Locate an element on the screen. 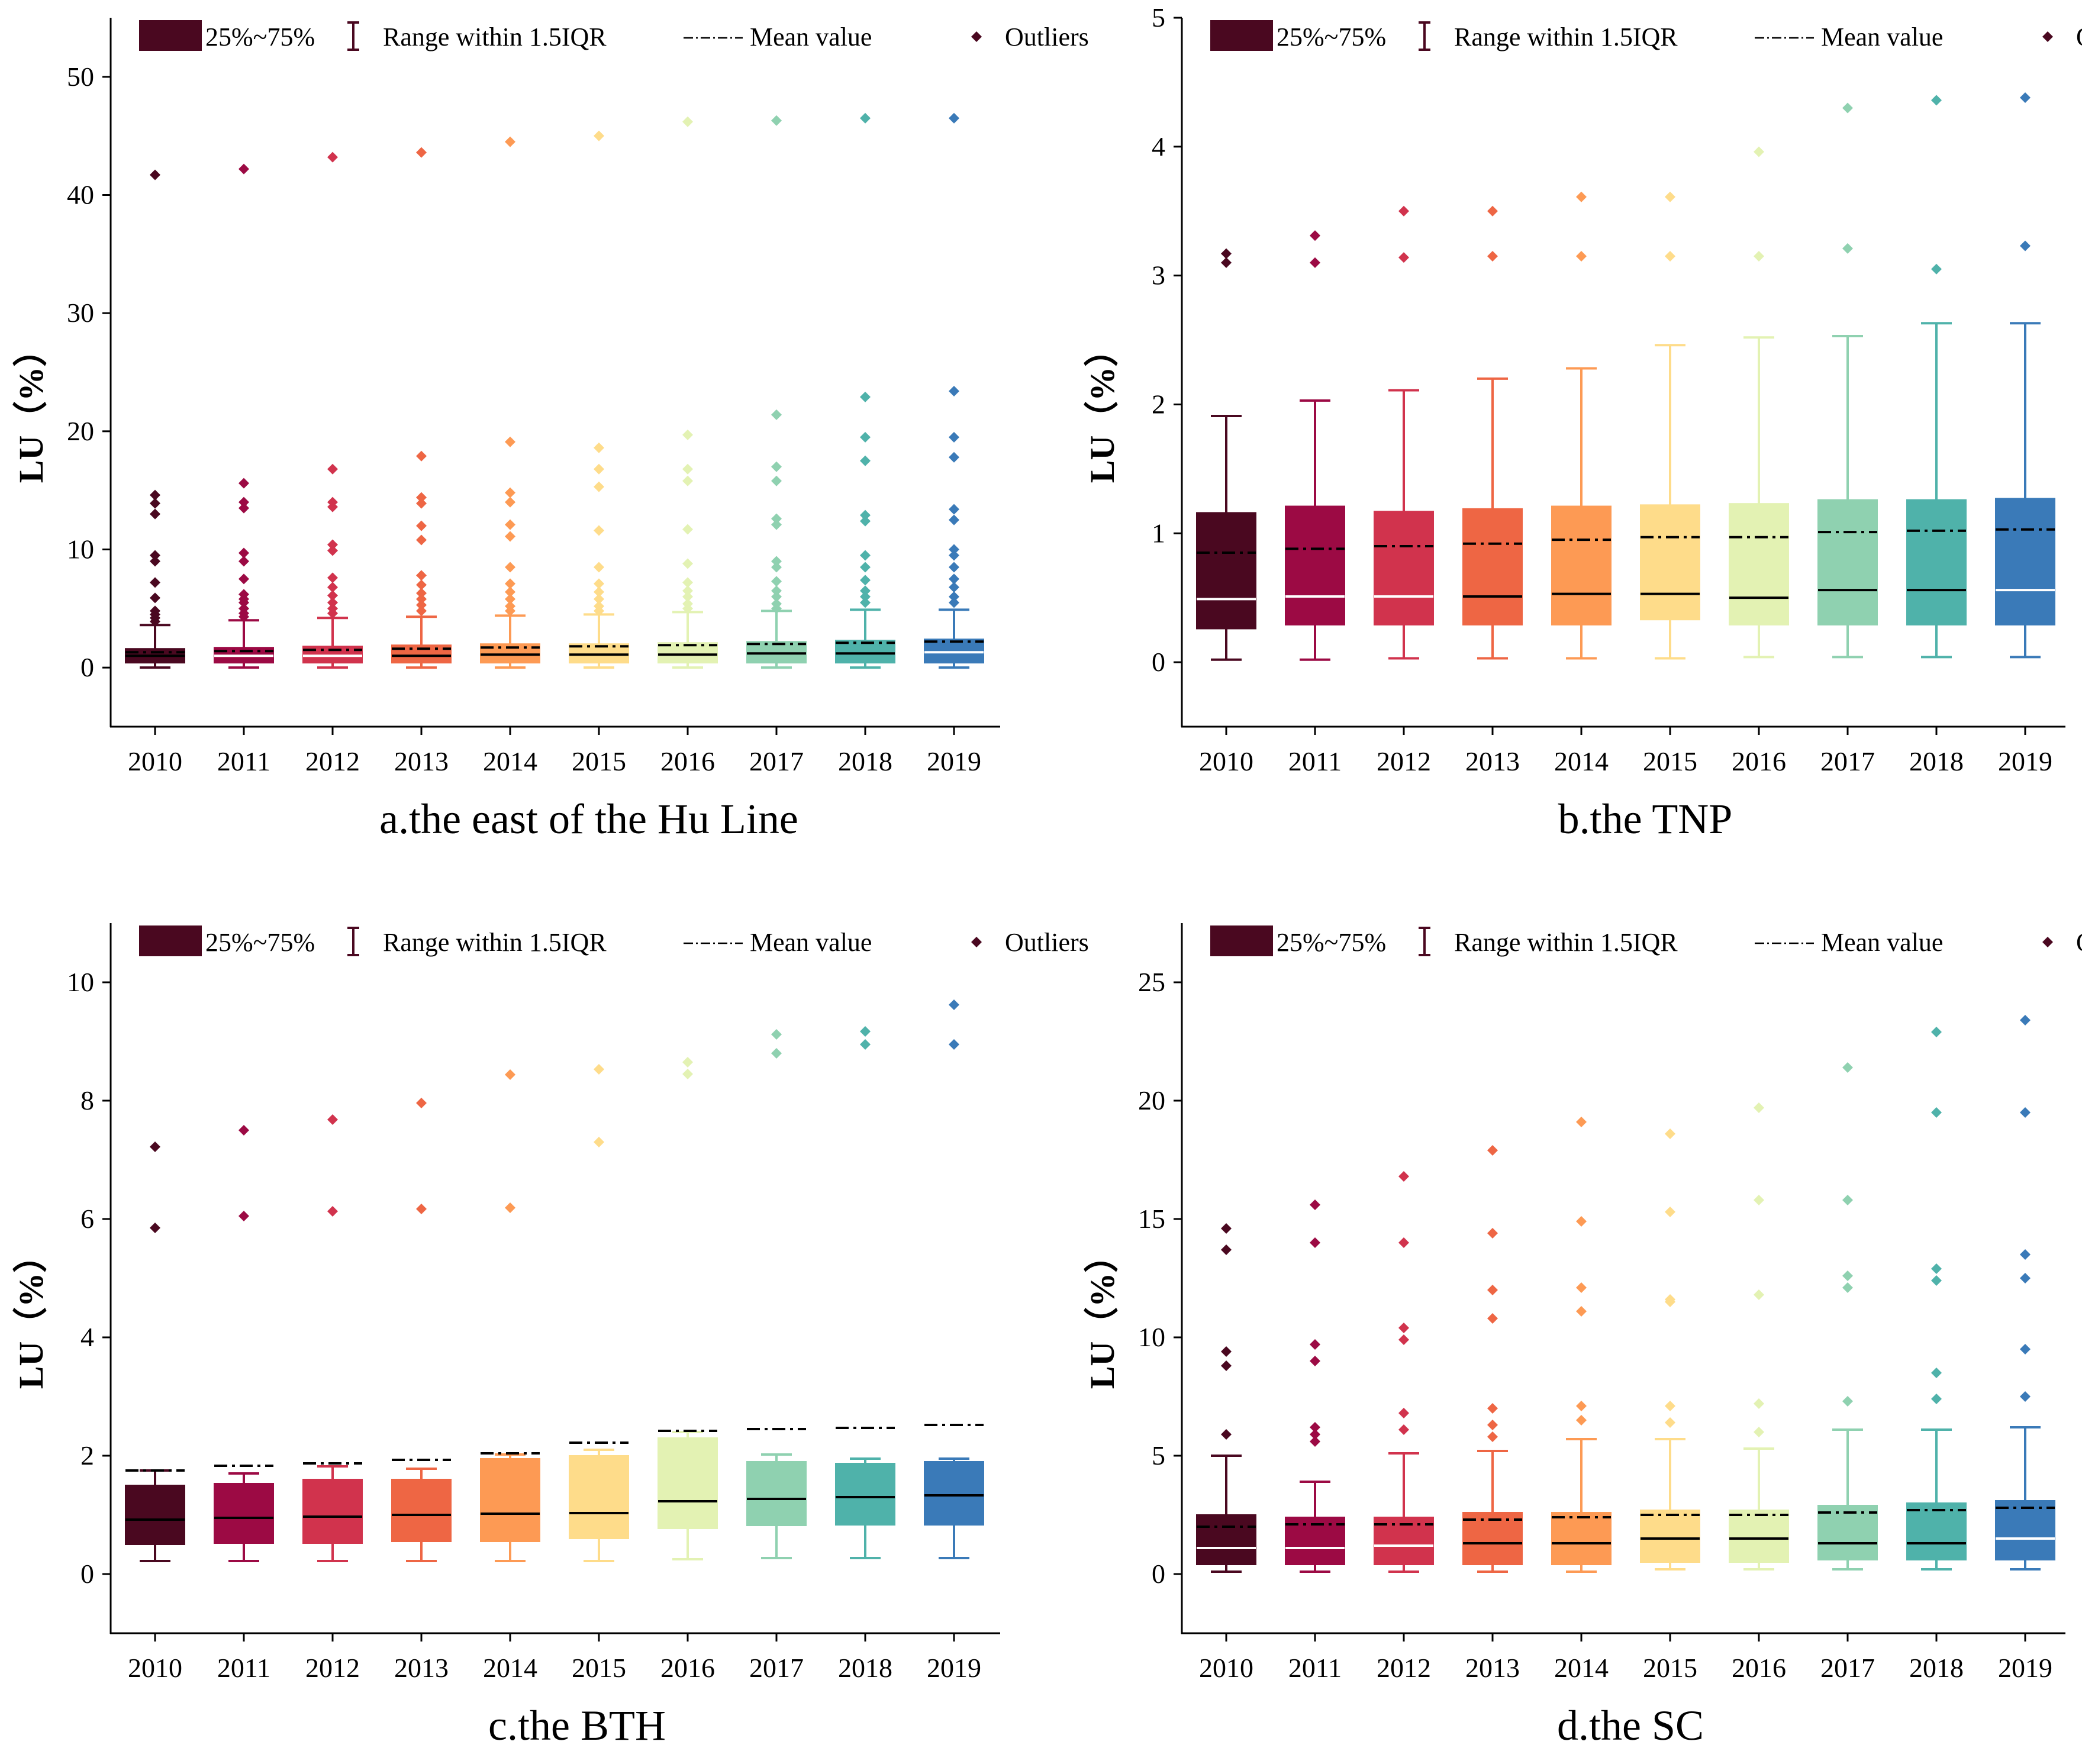 Image resolution: width=2082 pixels, height=1764 pixels. y-tick-label: 5 is located at coordinates (1158, 1455).